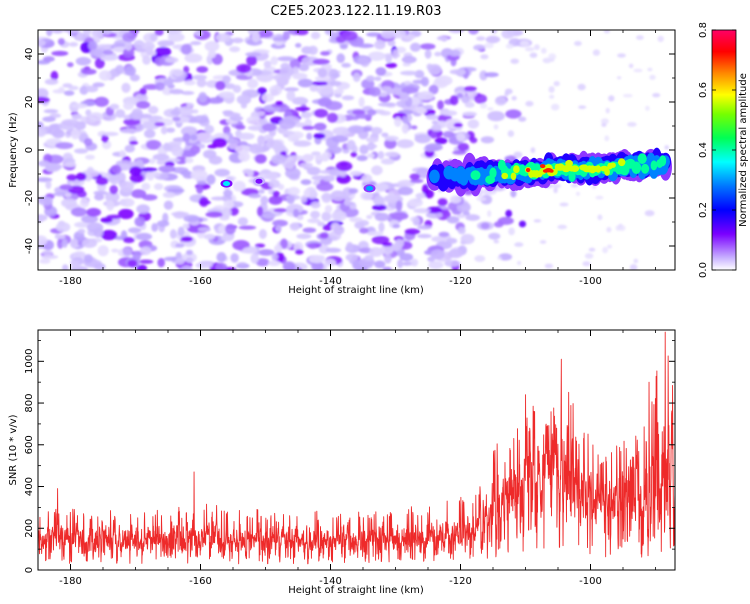 This screenshot has width=750, height=604. I want to click on heatmap-spot, so click(259, 181).